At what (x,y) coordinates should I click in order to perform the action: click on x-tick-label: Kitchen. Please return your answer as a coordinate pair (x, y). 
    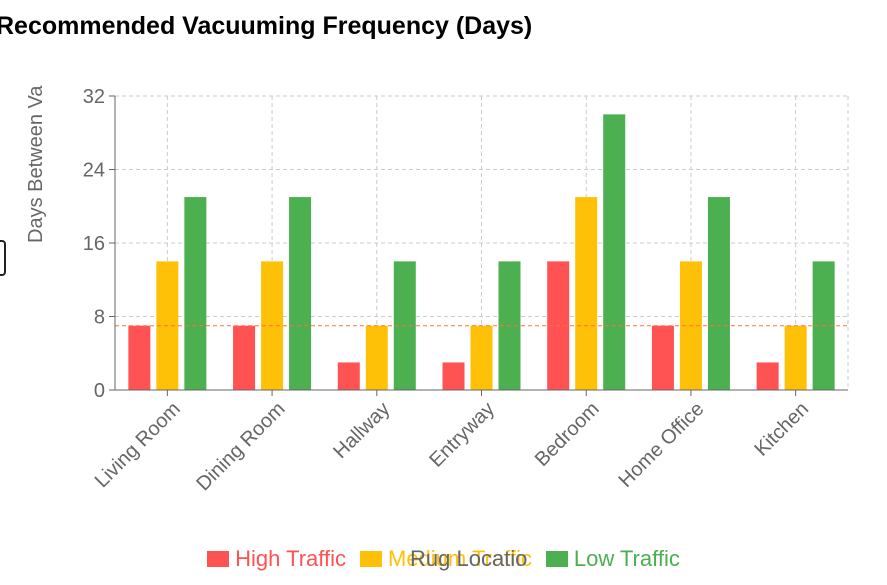
    Looking at the image, I should click on (781, 429).